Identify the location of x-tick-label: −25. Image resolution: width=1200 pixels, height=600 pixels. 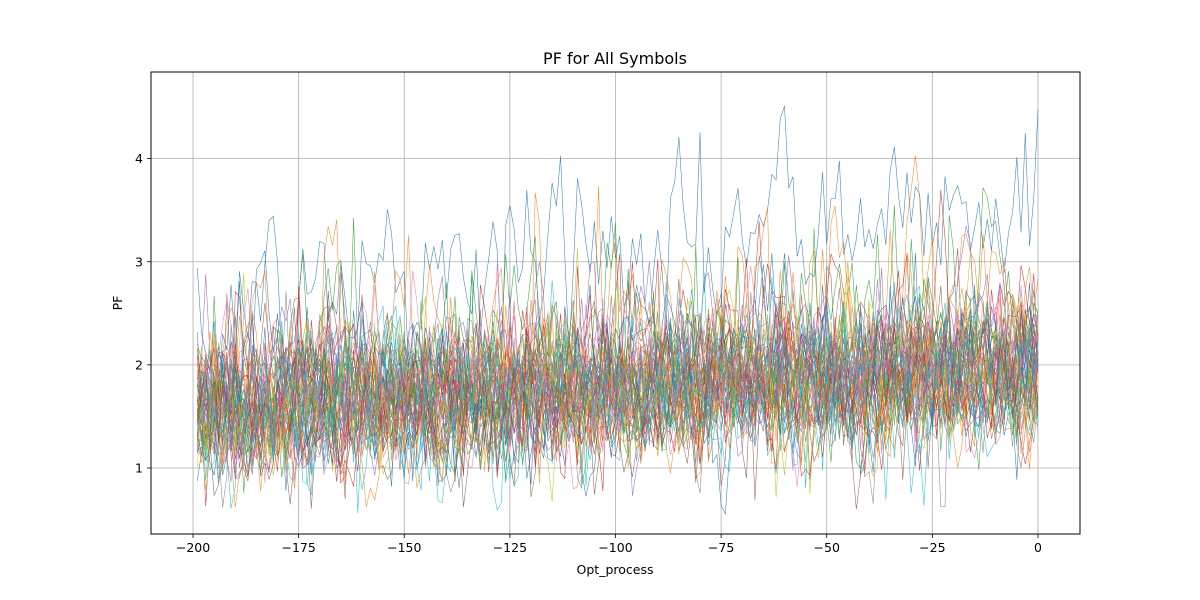
(932, 547).